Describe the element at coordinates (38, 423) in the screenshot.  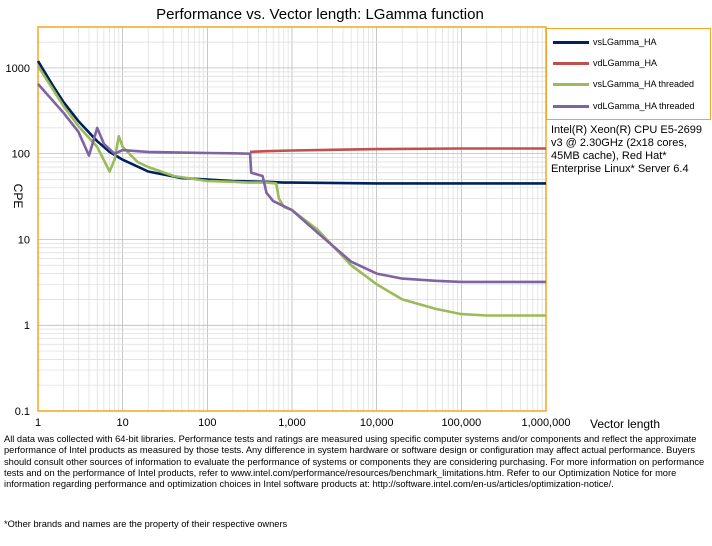
I see `x-tick-label: 1` at that location.